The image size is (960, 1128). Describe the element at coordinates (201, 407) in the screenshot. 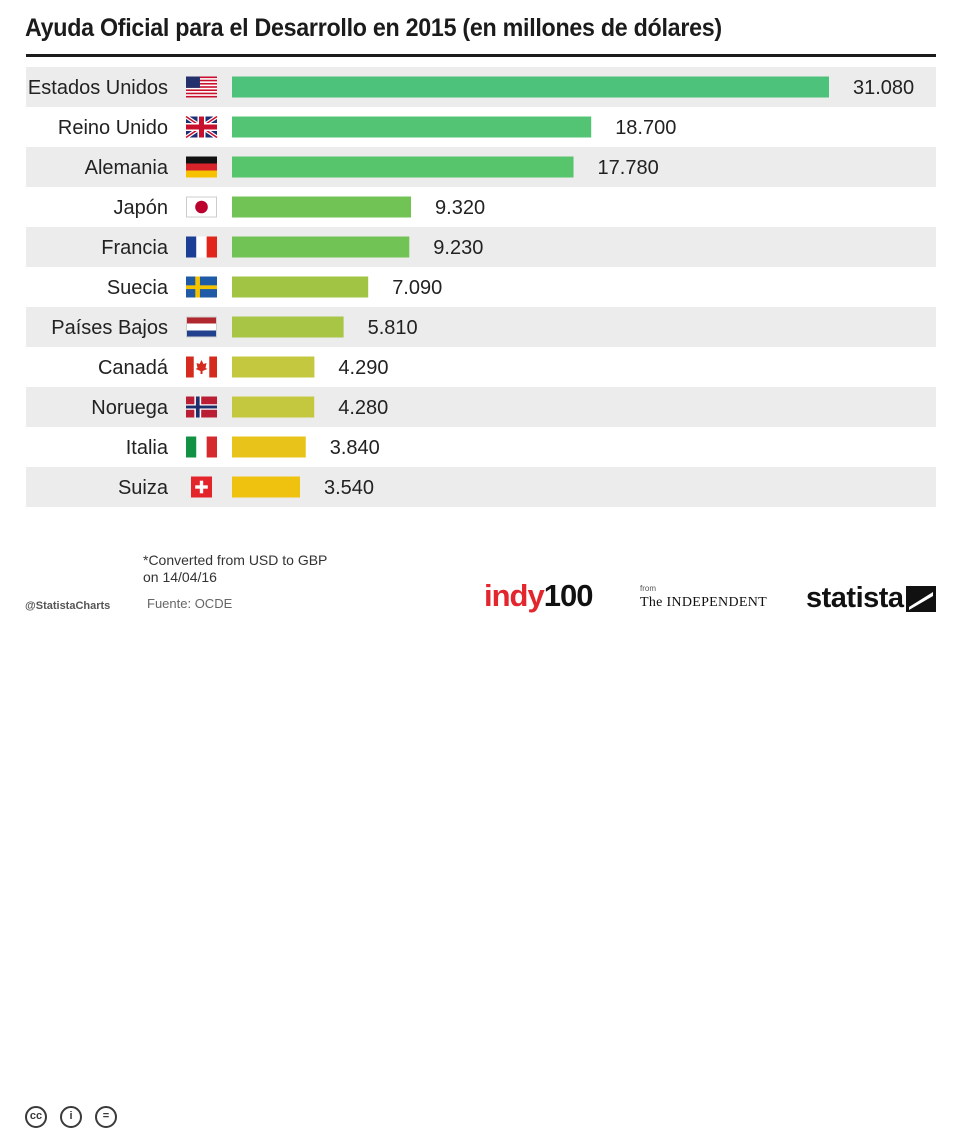

I see `norway-flag-icon` at that location.